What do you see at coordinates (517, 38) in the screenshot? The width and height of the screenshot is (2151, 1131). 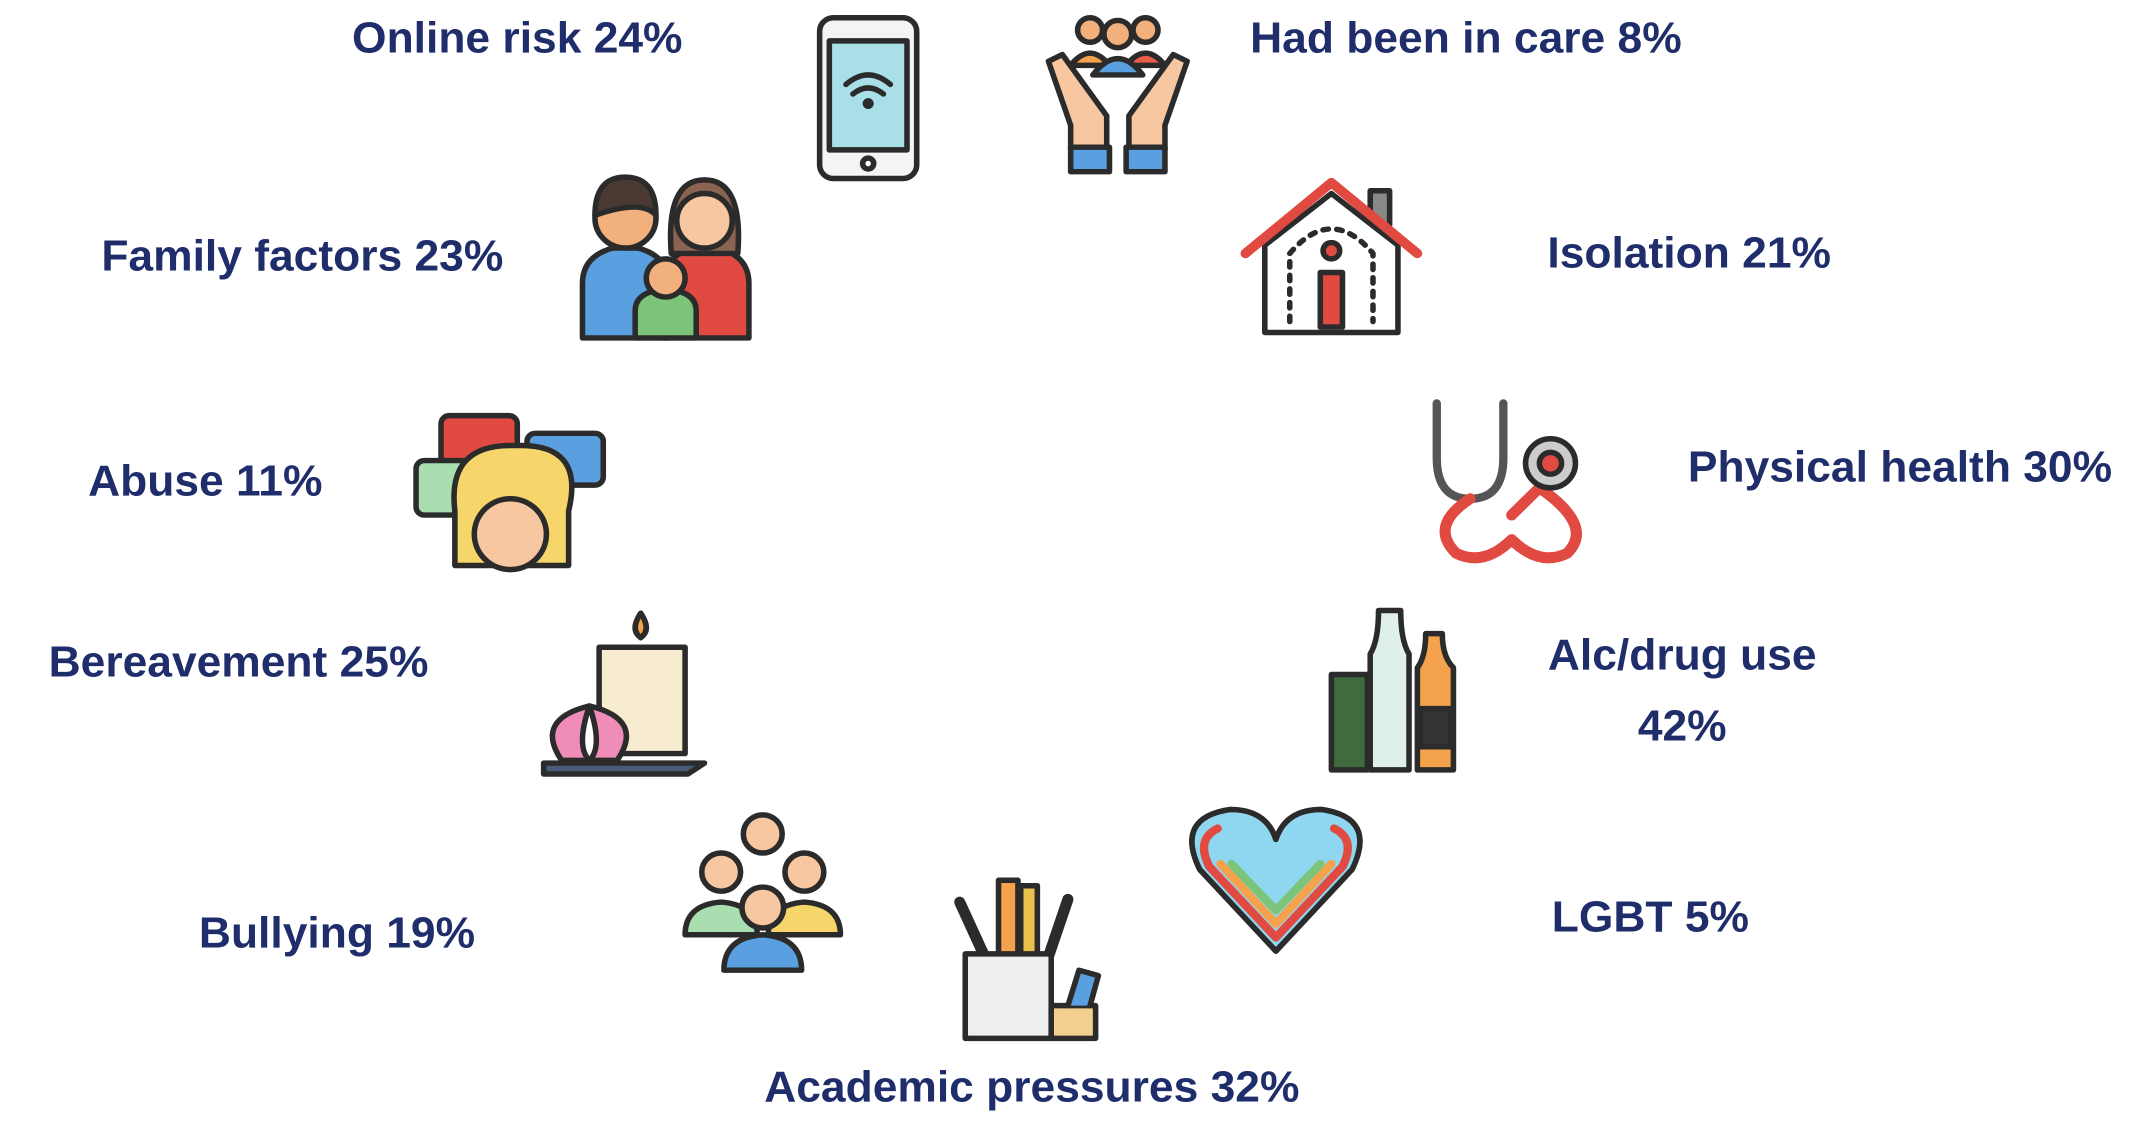 I see `item-label: Online risk 24%` at bounding box center [517, 38].